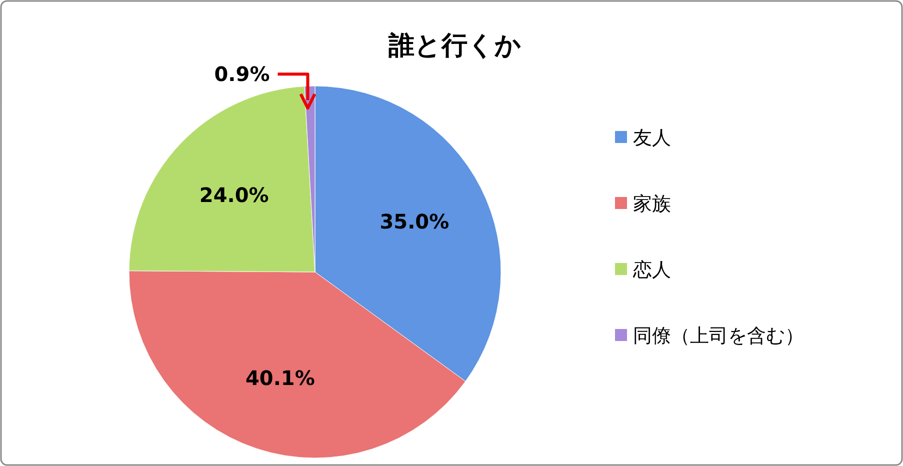 The image size is (903, 466). What do you see at coordinates (652, 204) in the screenshot?
I see `legend-label: 家族` at bounding box center [652, 204].